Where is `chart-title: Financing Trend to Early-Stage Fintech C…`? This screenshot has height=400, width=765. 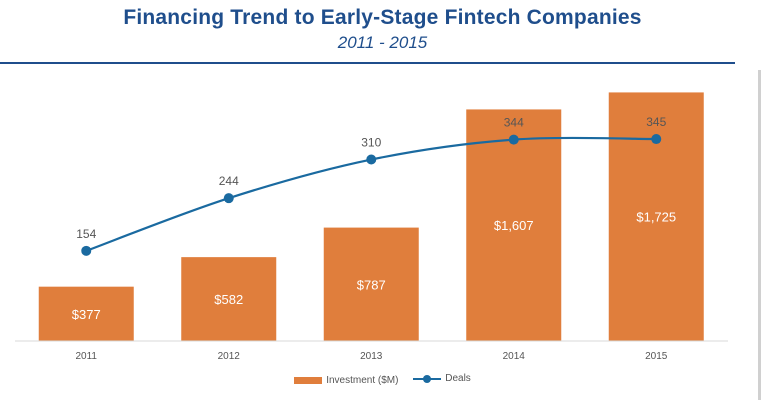
chart-title: Financing Trend to Early-Stage Fintech C… is located at coordinates (382, 17).